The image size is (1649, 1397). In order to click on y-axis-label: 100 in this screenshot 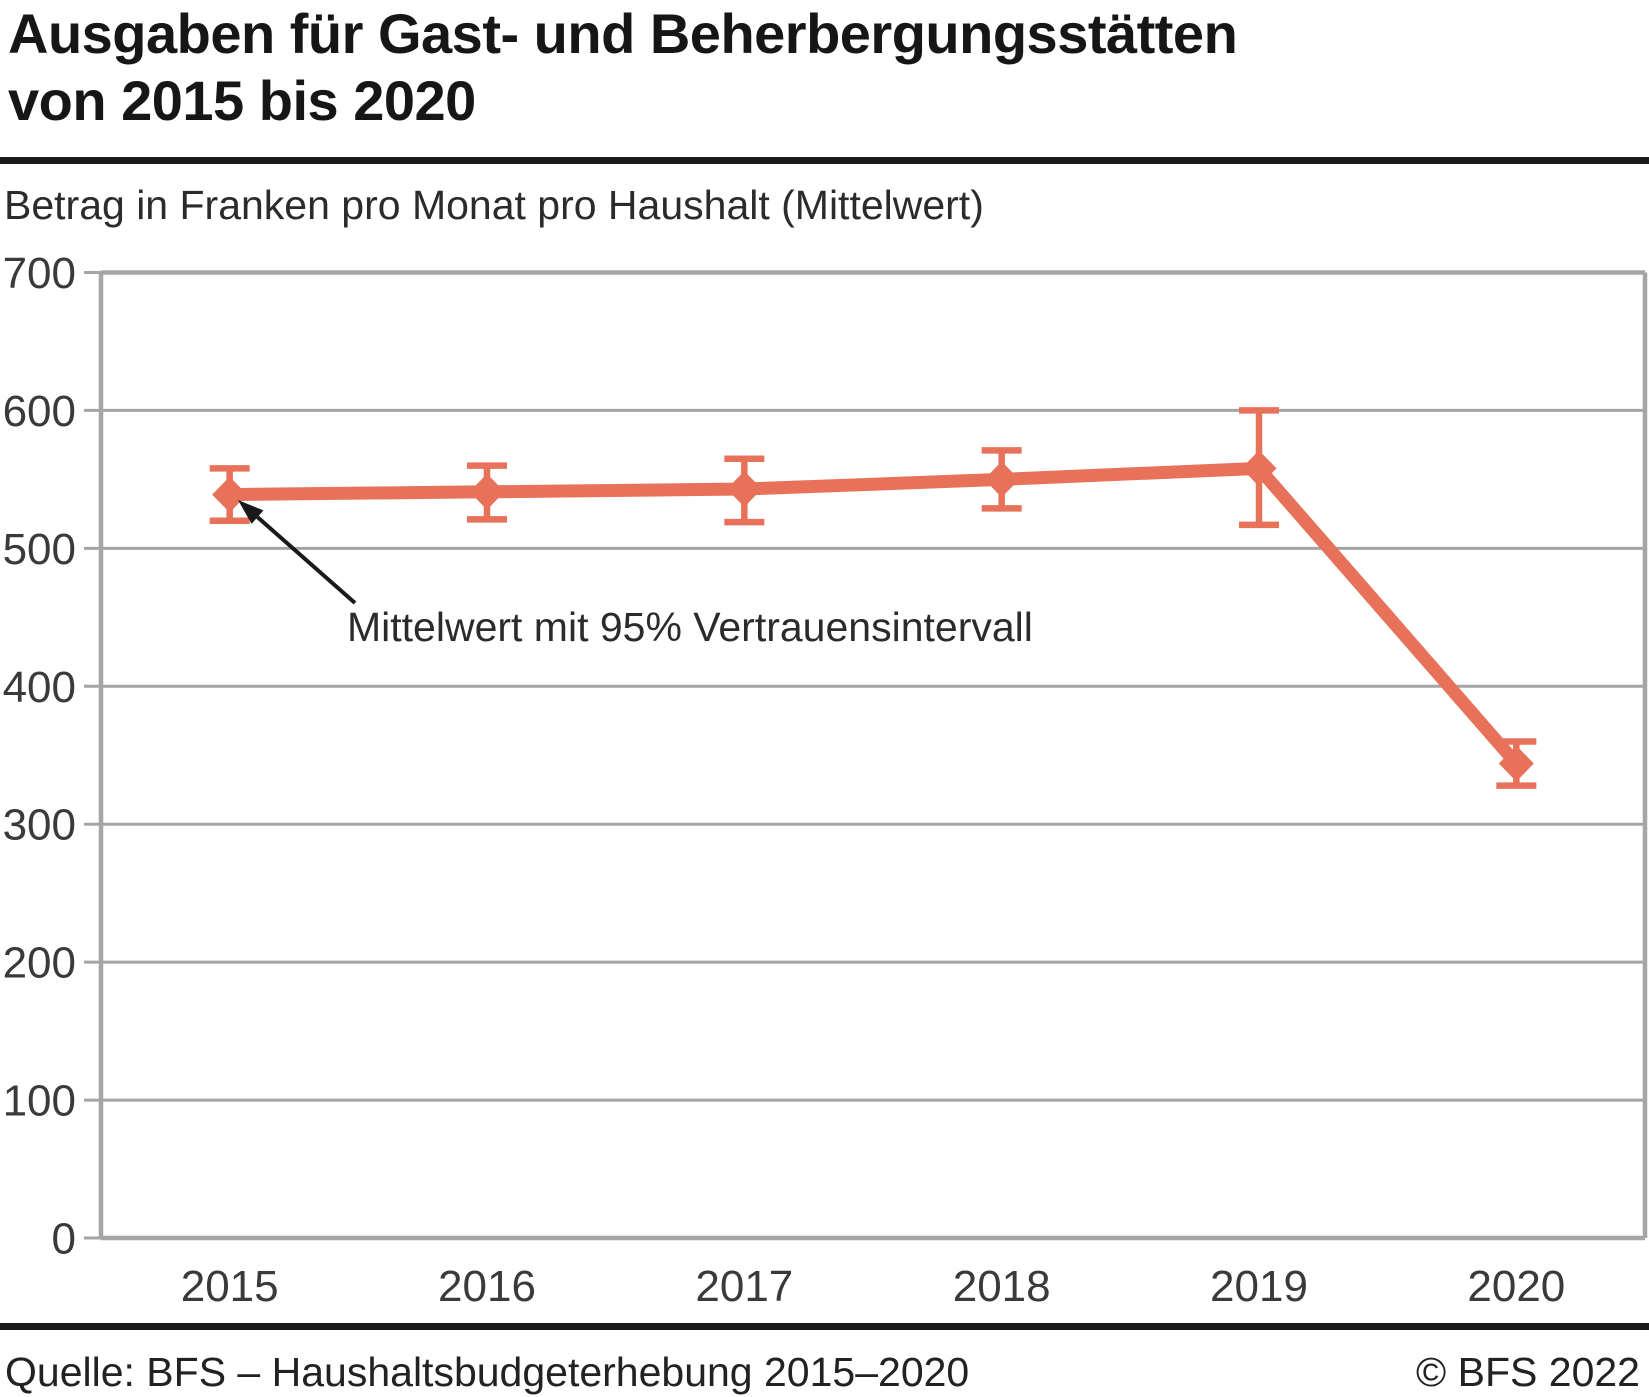, I will do `click(39, 1101)`.